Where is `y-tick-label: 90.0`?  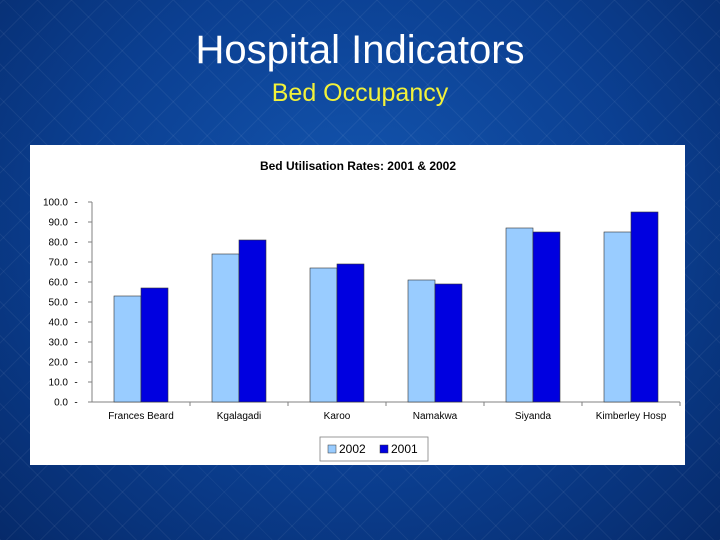
y-tick-label: 90.0 is located at coordinates (59, 223).